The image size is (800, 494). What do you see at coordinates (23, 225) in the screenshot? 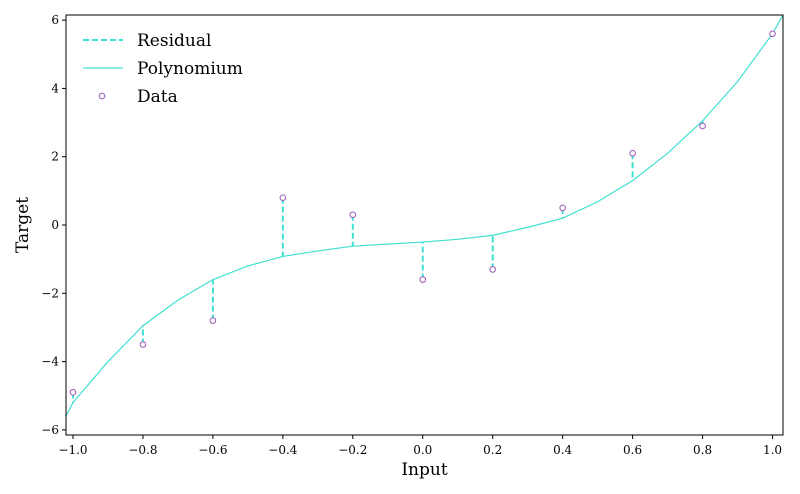
I see `y-axis-label: Target` at bounding box center [23, 225].